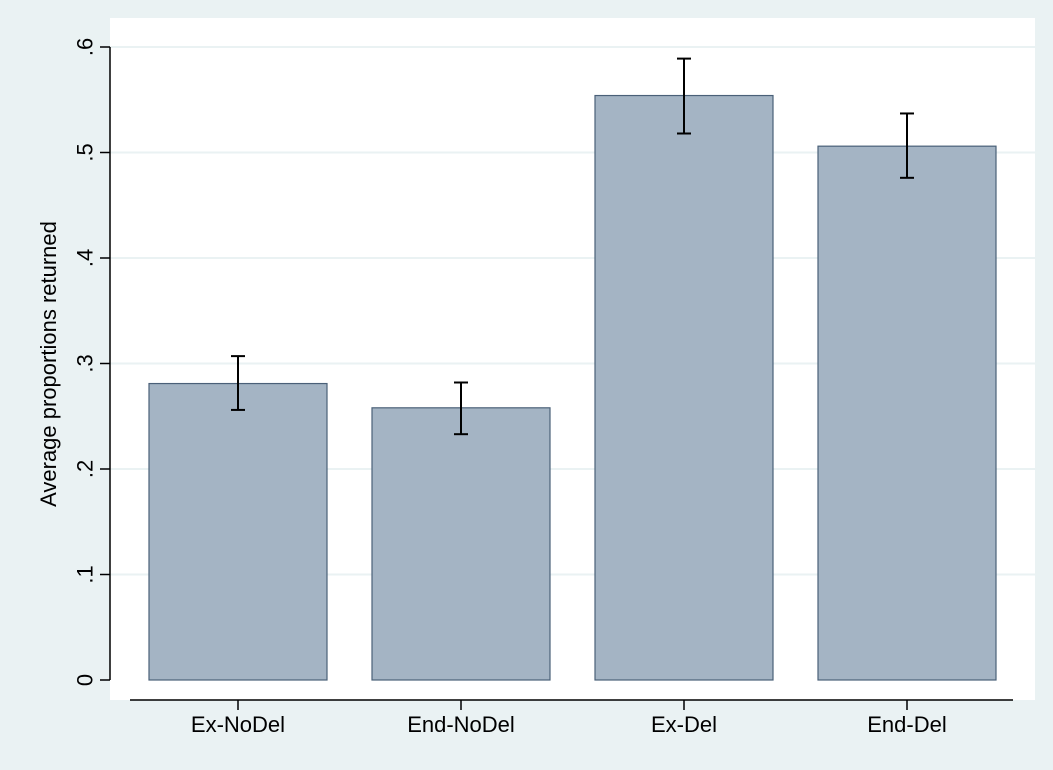  Describe the element at coordinates (461, 724) in the screenshot. I see `x-tick-label: End-NoDel` at that location.